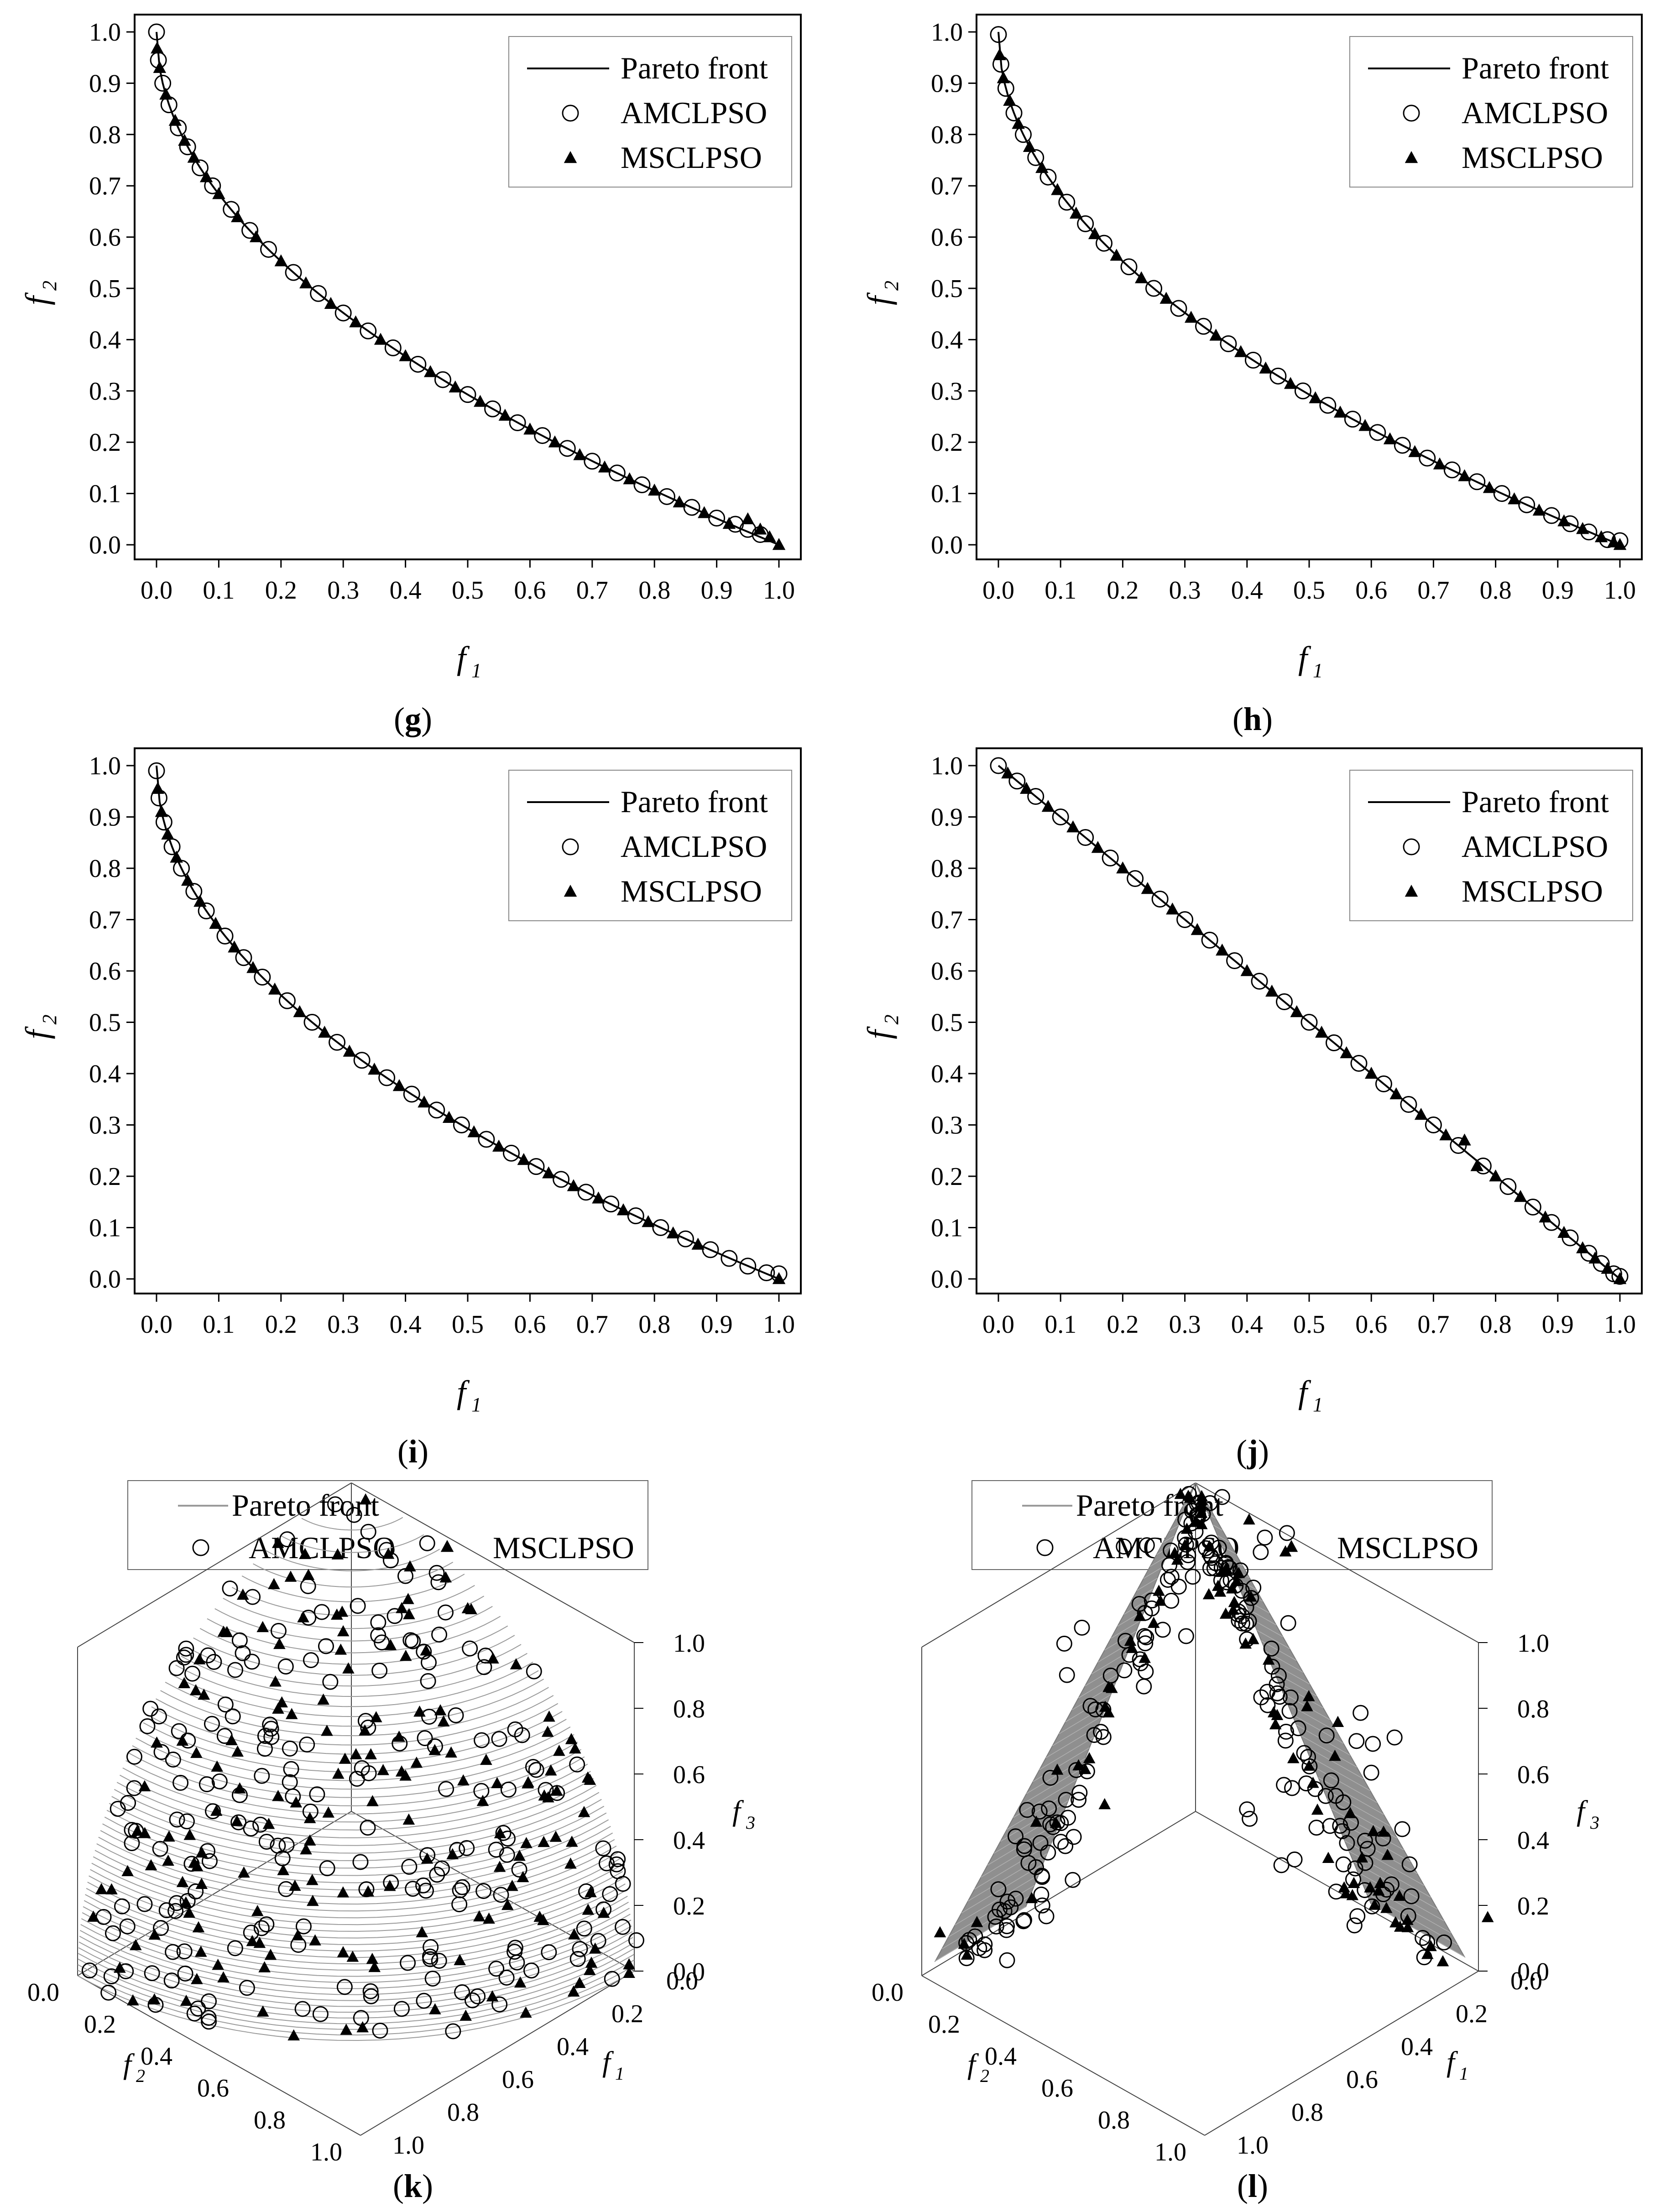  I want to click on z-tick-label: 1.0, so click(1533, 1643).